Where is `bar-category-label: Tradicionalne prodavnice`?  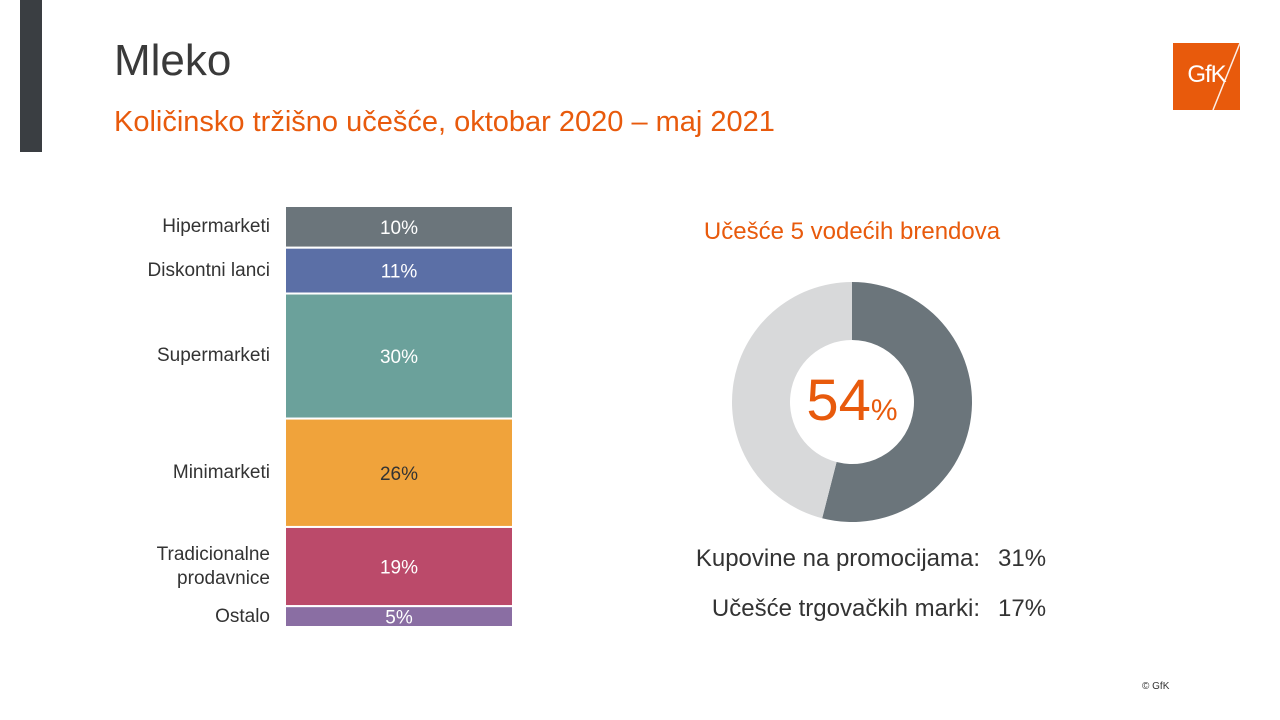 bar-category-label: Tradicionalne prodavnice is located at coordinates (213, 567).